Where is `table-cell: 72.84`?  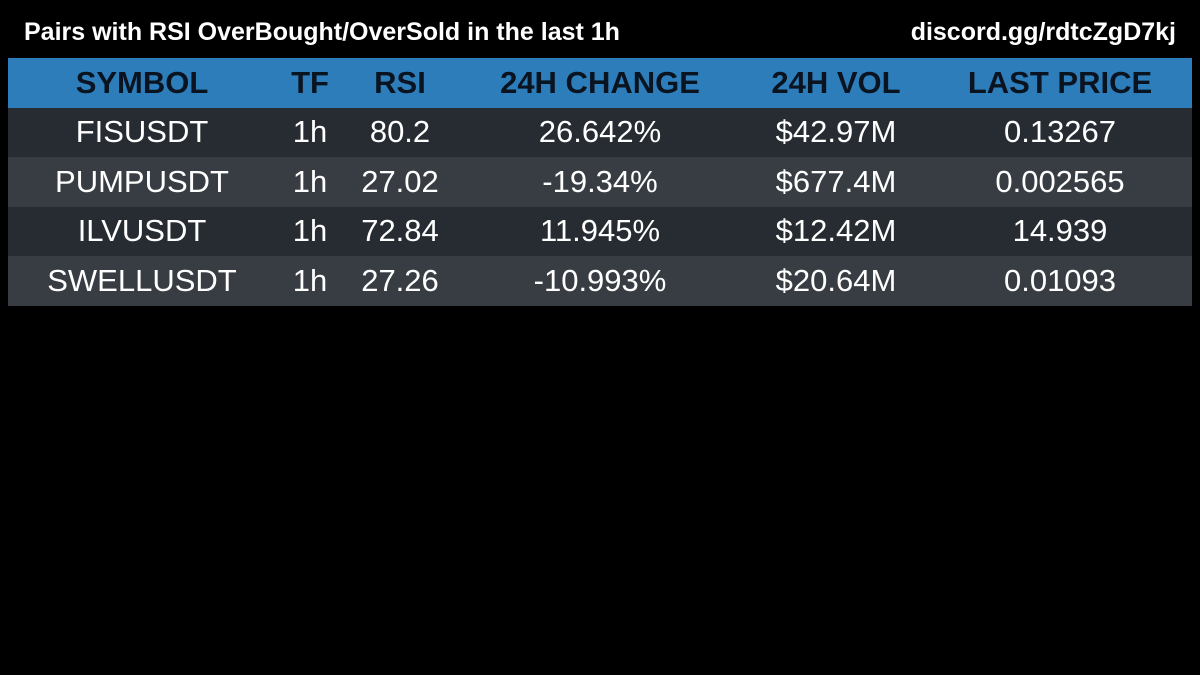 table-cell: 72.84 is located at coordinates (400, 231).